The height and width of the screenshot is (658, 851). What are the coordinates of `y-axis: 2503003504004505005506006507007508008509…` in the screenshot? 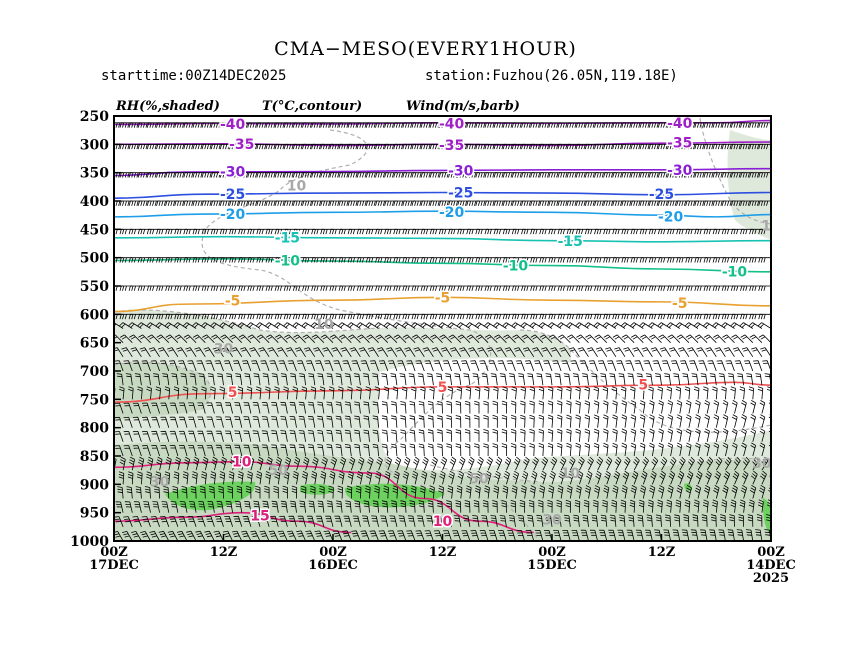 It's located at (95, 329).